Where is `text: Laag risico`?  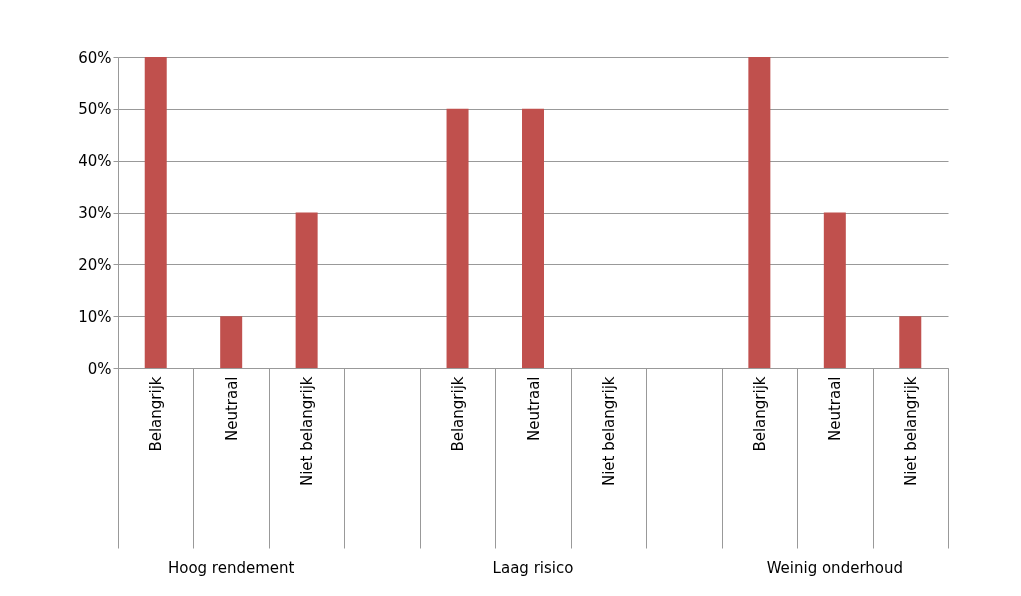
text: Laag risico is located at coordinates (533, 568).